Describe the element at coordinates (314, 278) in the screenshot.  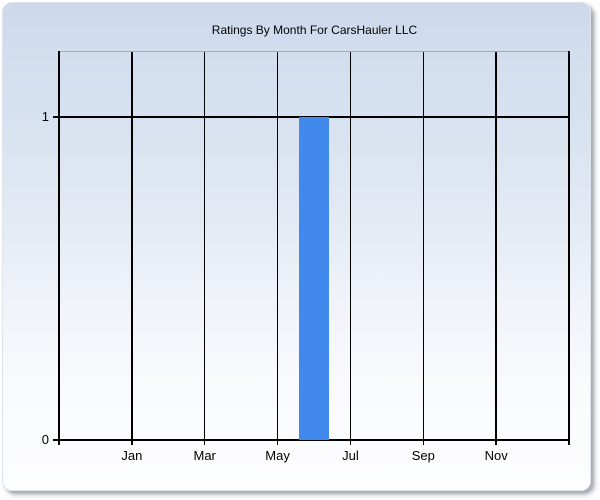
I see `bar-jun` at that location.